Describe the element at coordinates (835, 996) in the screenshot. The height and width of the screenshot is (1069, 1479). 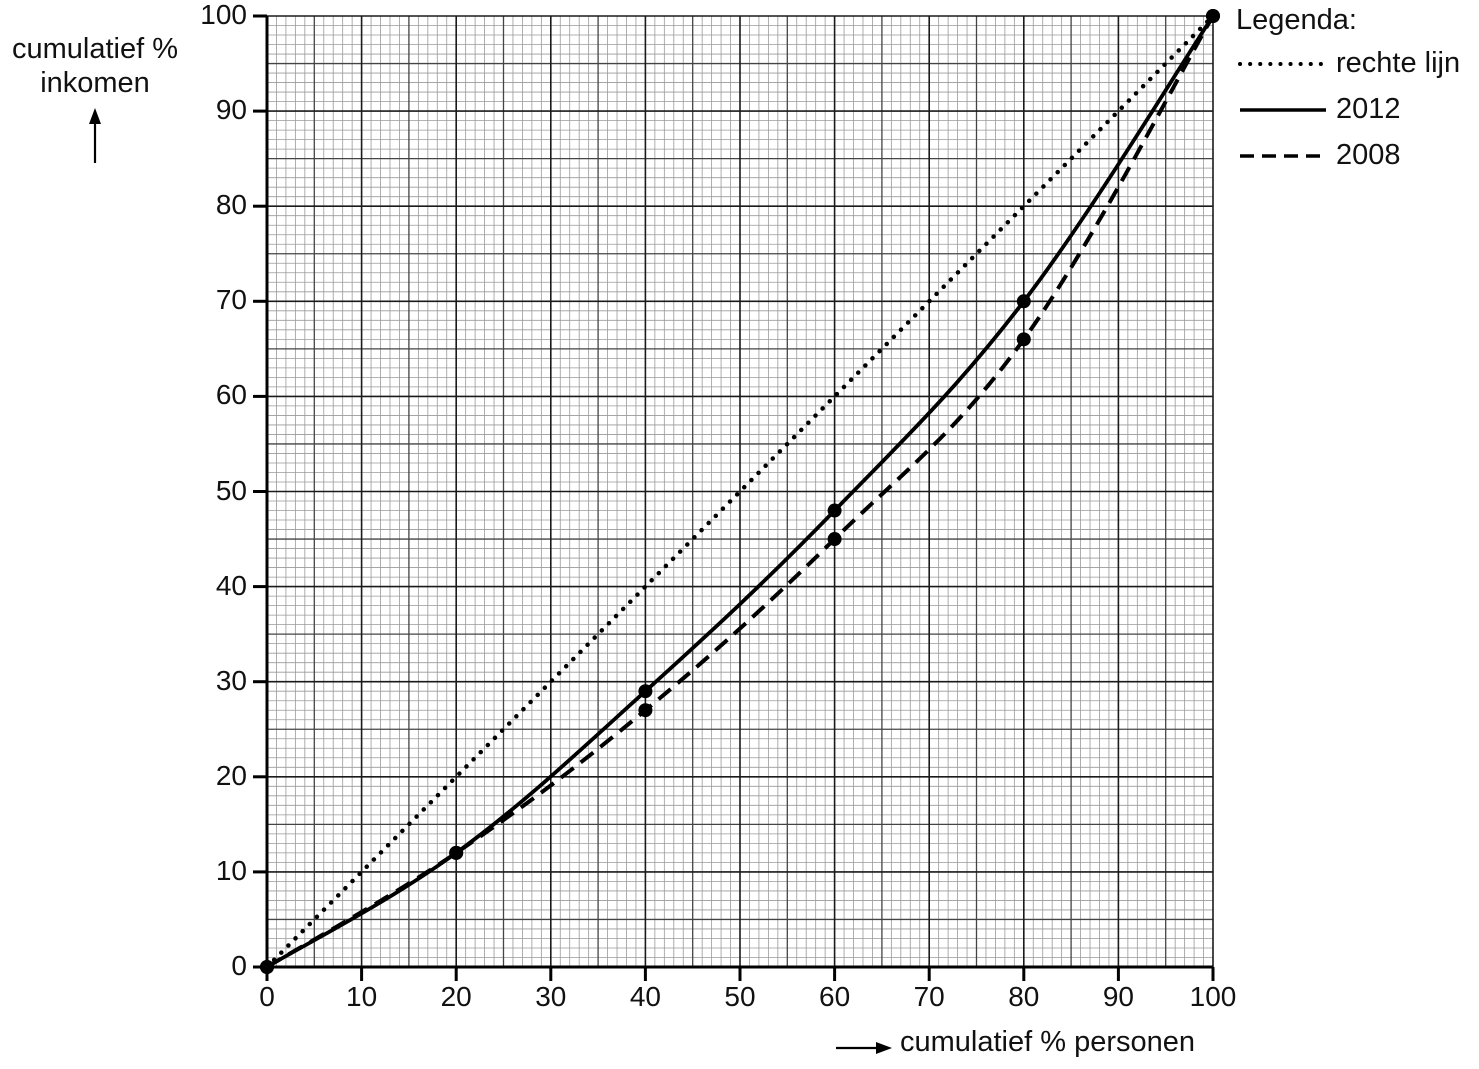
I see `x-tick-label: 60` at that location.